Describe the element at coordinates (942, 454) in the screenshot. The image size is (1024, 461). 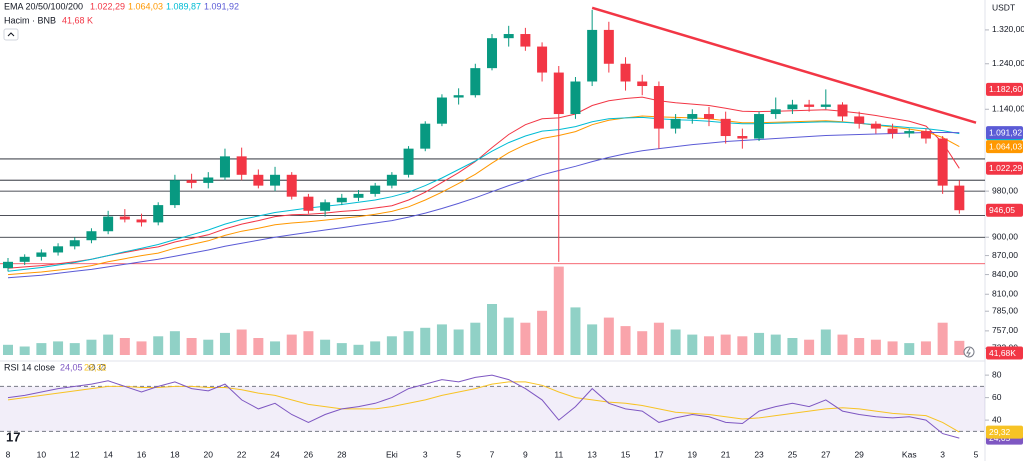
I see `x-tick-label: 3` at that location.